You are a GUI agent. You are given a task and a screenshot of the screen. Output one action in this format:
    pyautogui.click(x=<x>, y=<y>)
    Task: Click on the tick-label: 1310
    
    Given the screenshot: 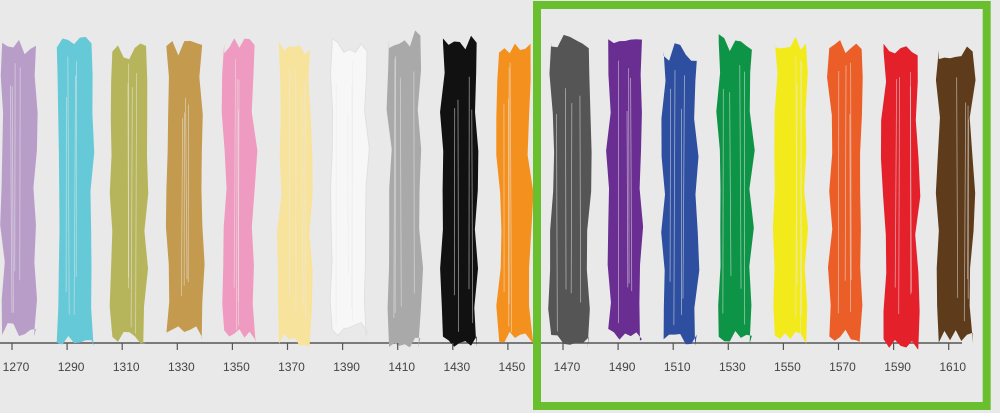 What is the action you would take?
    pyautogui.click(x=126, y=367)
    